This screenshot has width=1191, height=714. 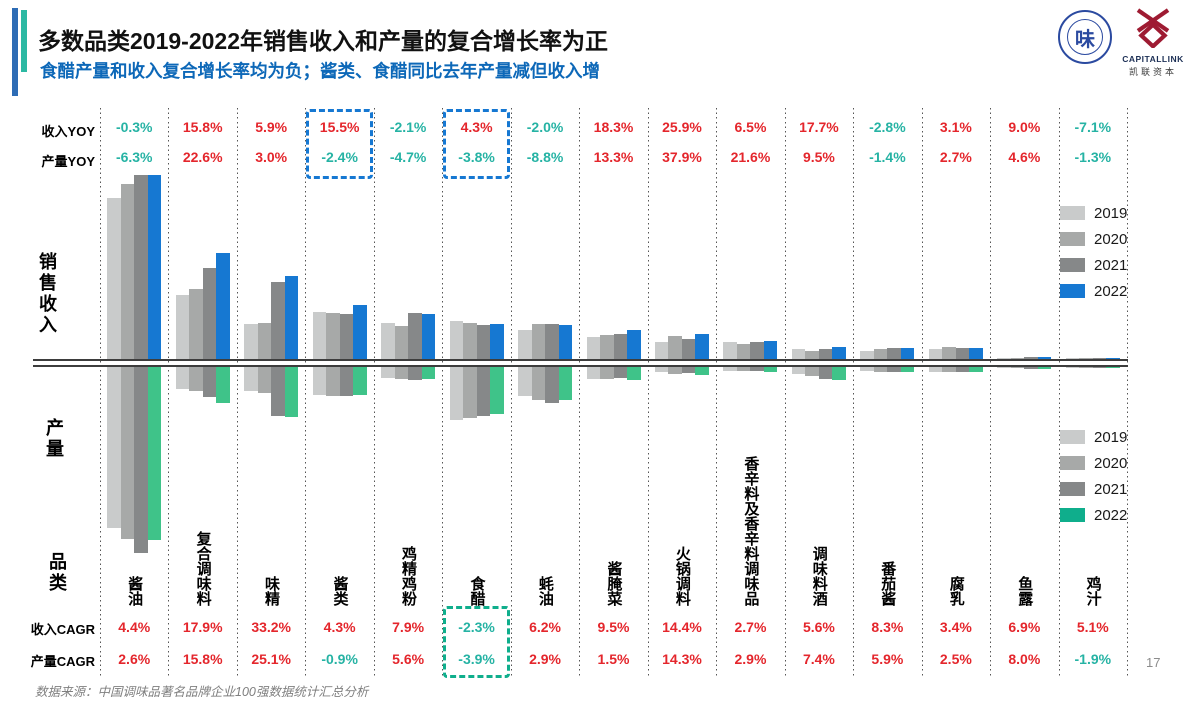 I want to click on category-name: 香辛料及香辛料调味品, so click(x=751, y=531).